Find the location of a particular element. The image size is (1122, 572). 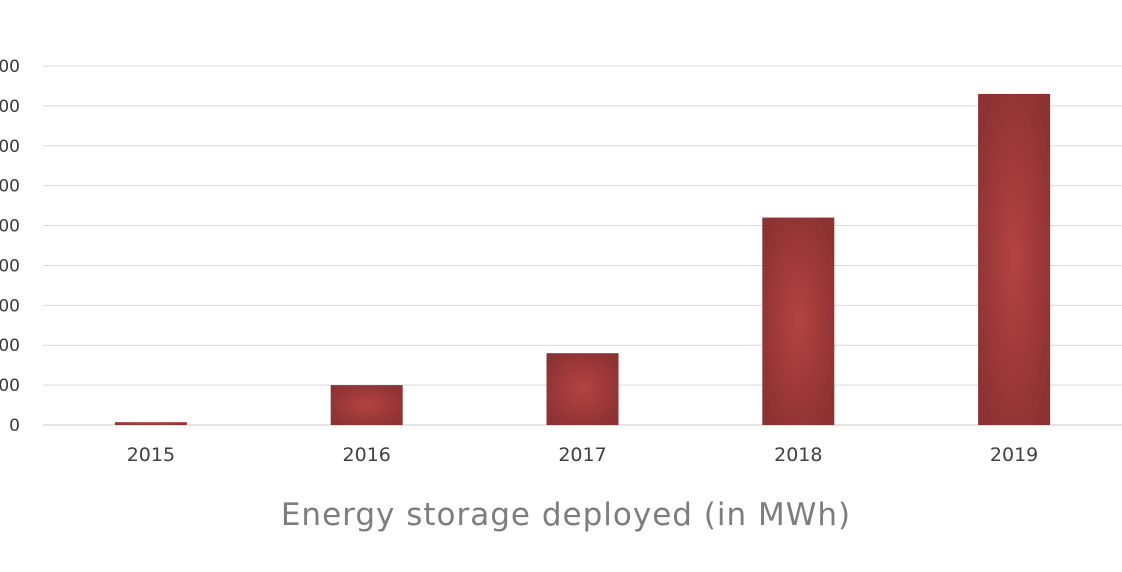

x-tick-label-2015: 2015 is located at coordinates (151, 455).